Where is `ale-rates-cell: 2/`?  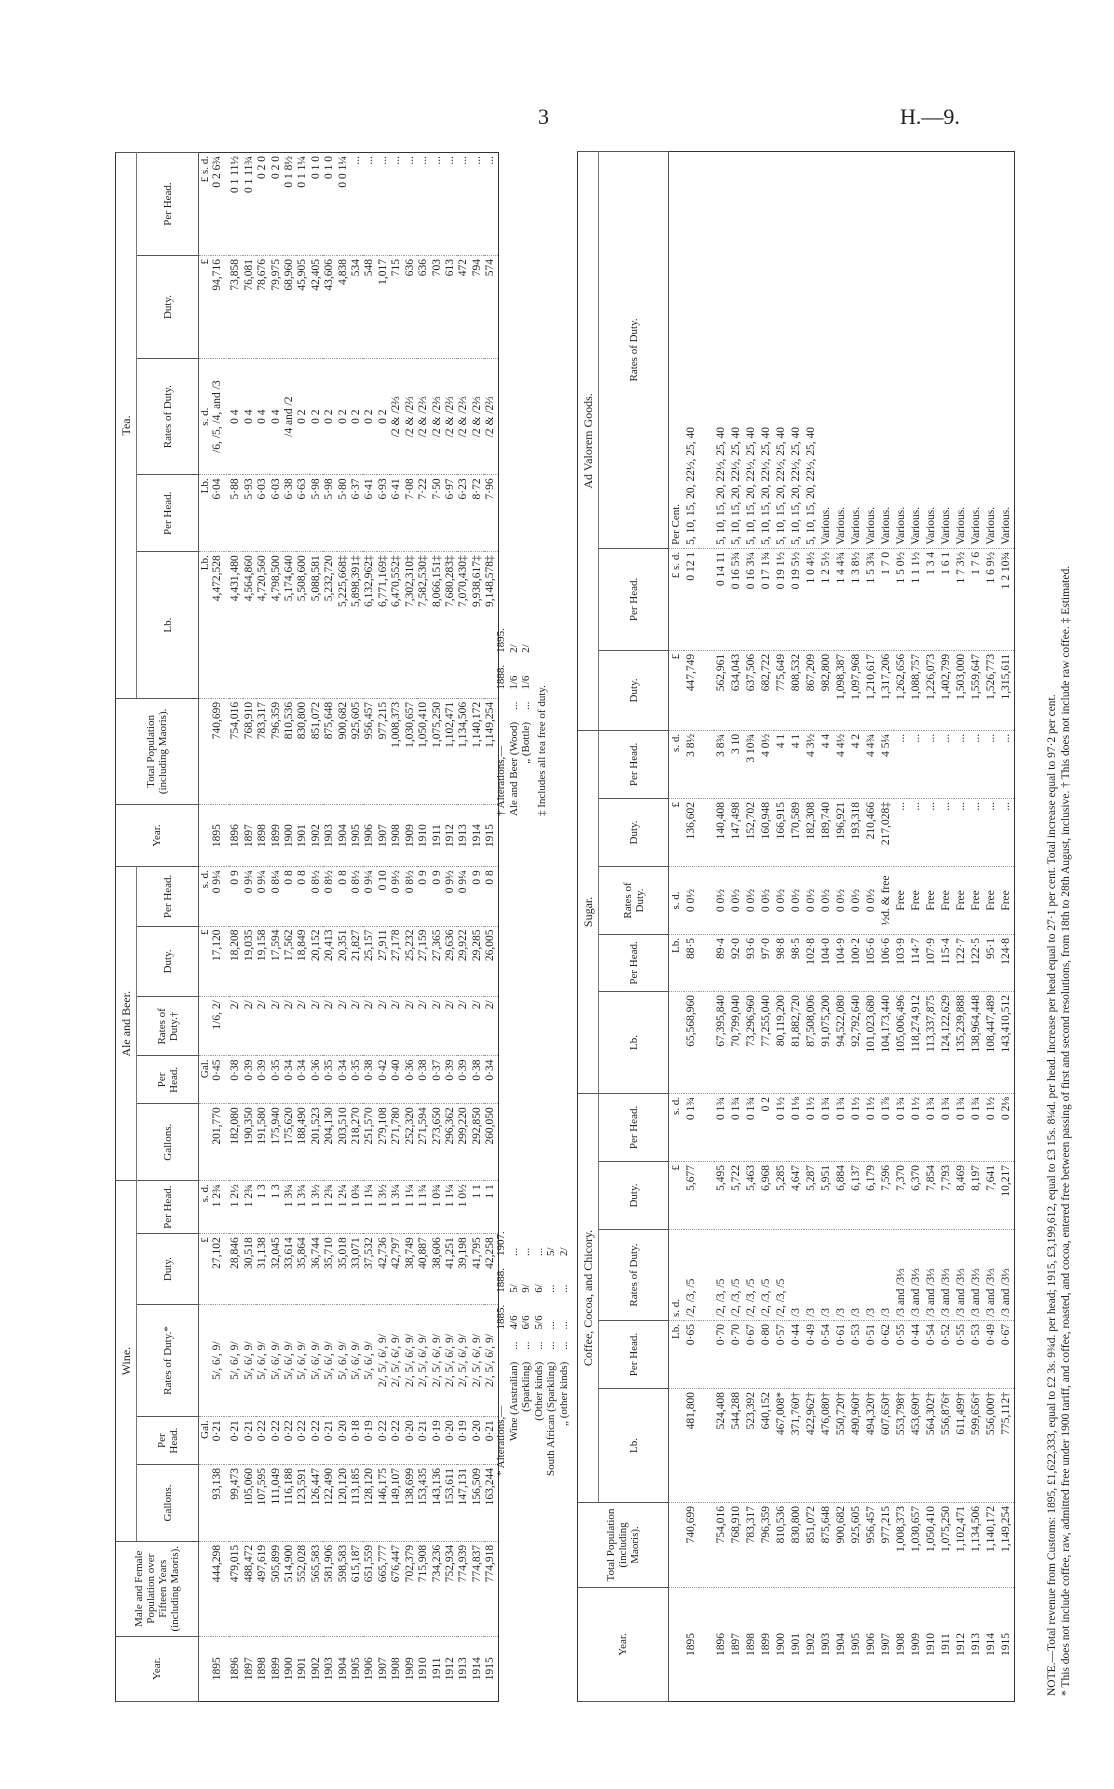
ale-rates-cell: 2/ is located at coordinates (316, 1026).